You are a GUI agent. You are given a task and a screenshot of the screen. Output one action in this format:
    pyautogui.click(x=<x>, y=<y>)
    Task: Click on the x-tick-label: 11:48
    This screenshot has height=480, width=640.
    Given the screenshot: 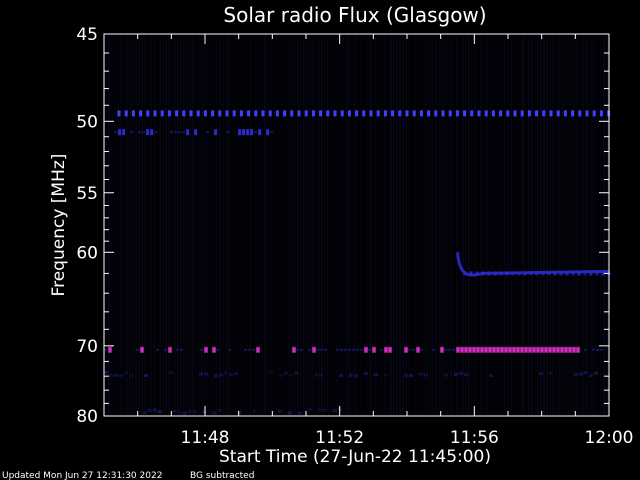 What is the action you would take?
    pyautogui.click(x=205, y=438)
    